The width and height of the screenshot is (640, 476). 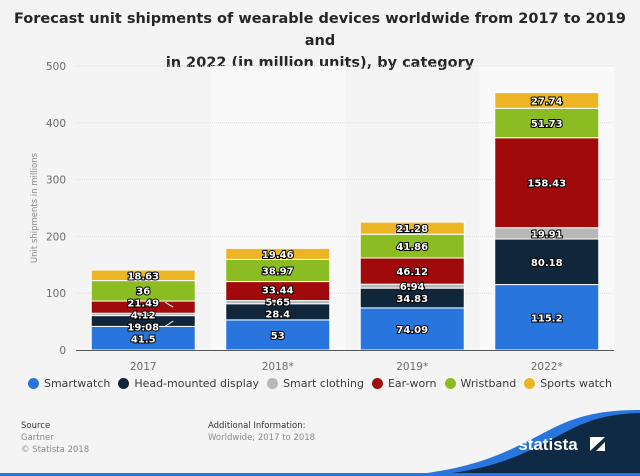 What do you see at coordinates (488, 383) in the screenshot?
I see `legend-label: Wristband` at bounding box center [488, 383].